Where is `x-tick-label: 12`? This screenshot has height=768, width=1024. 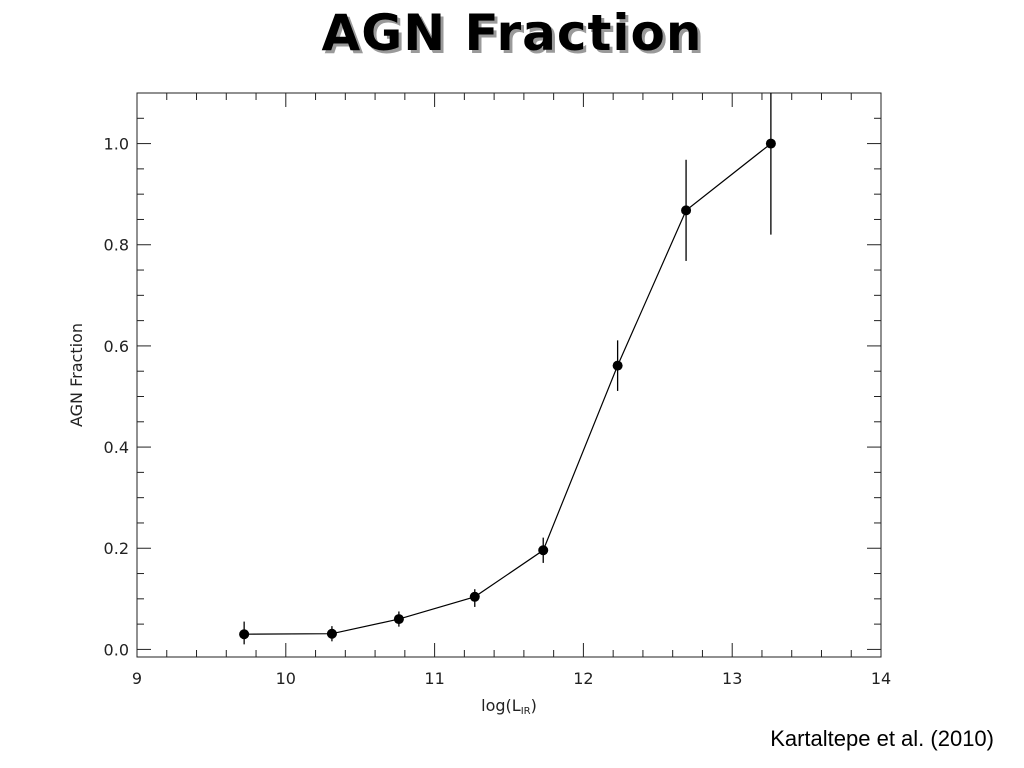
x-tick-label: 12 is located at coordinates (583, 678).